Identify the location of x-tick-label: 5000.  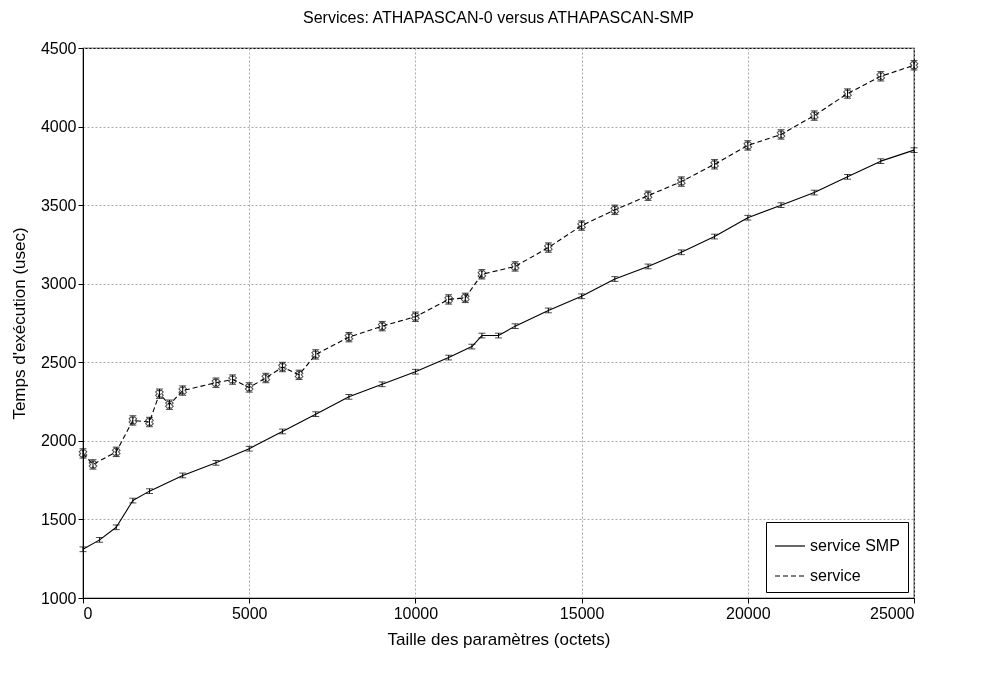
(249, 613).